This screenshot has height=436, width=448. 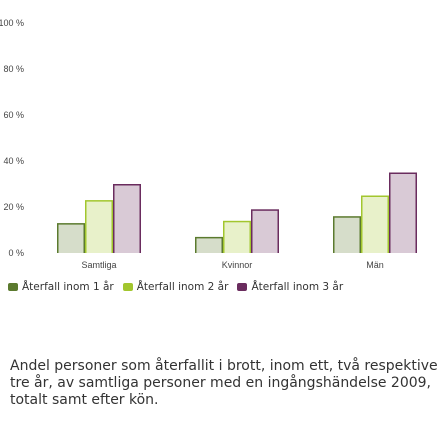 I want to click on legend-item-1yr: Återfall inom 1 år, so click(x=61, y=287).